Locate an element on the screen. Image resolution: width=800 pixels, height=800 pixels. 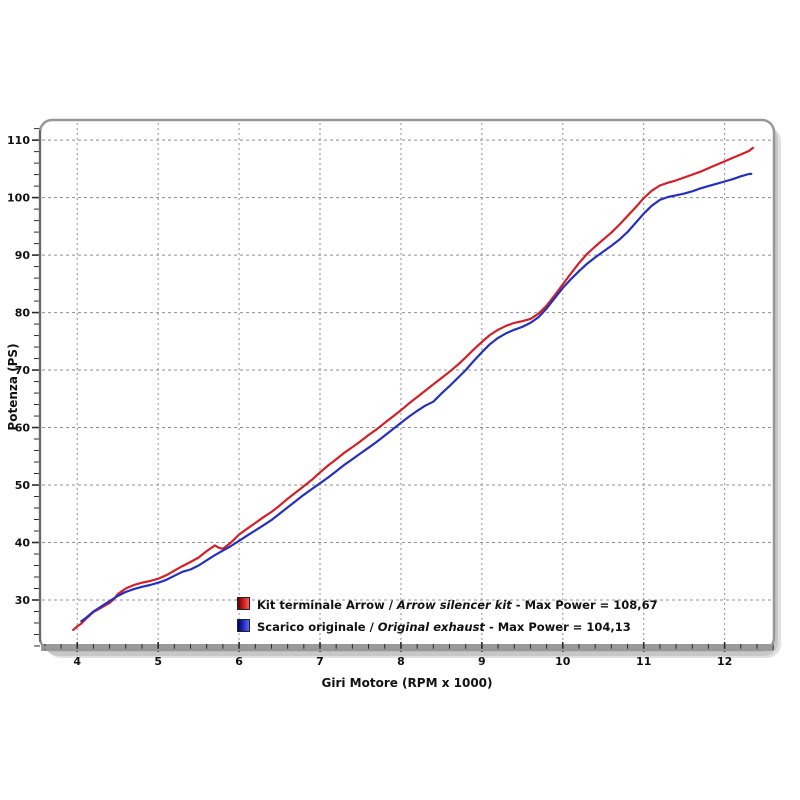
y-tick-label: 50 is located at coordinates (23, 485).